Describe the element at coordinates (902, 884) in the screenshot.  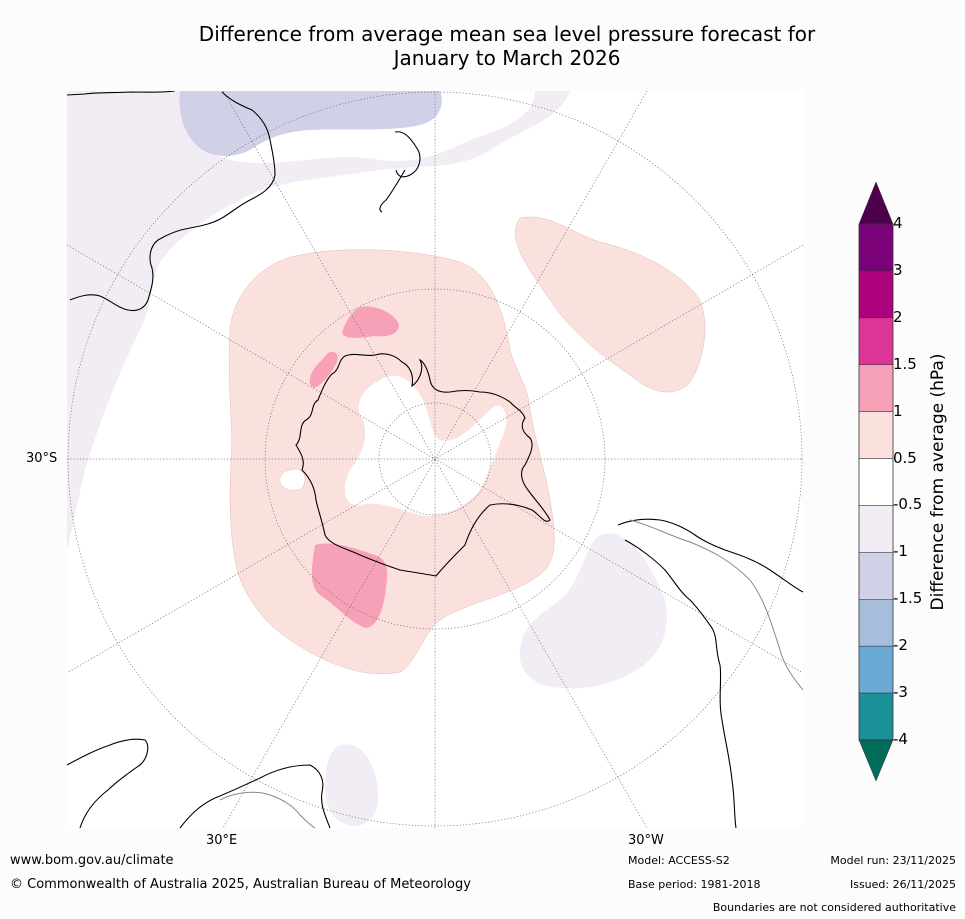
I see `footer-issued: Issued: 26/11/2025` at that location.